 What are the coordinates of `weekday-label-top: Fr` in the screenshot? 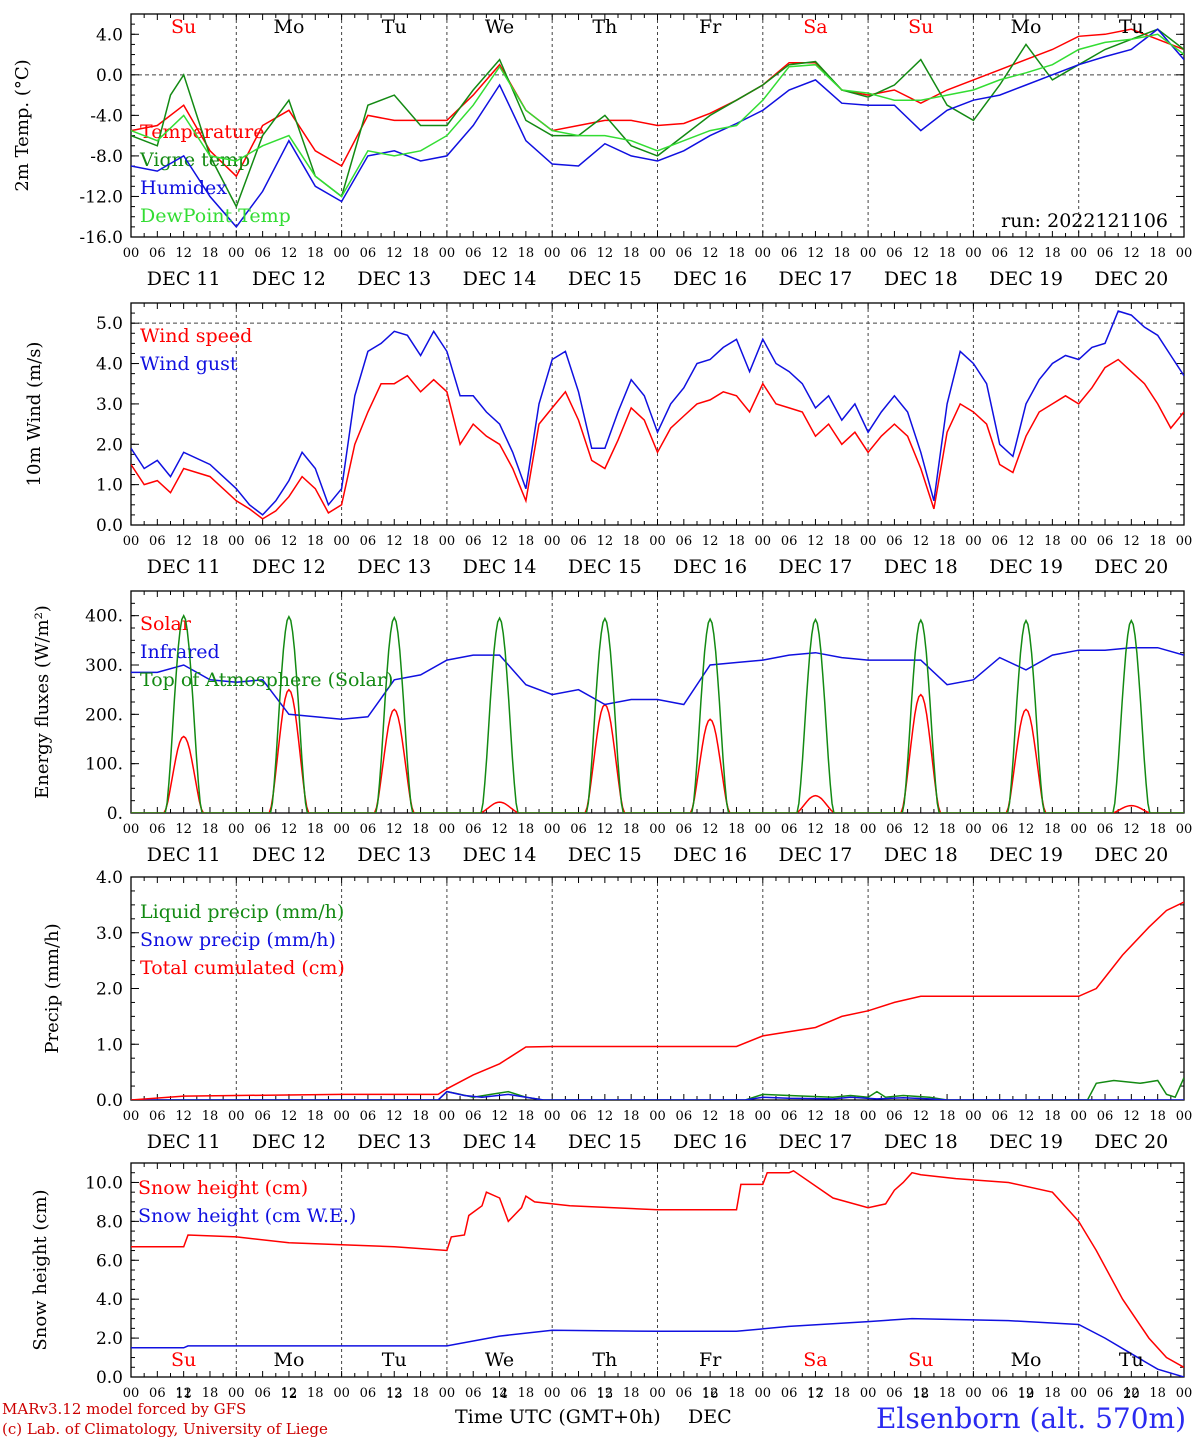 It's located at (710, 27).